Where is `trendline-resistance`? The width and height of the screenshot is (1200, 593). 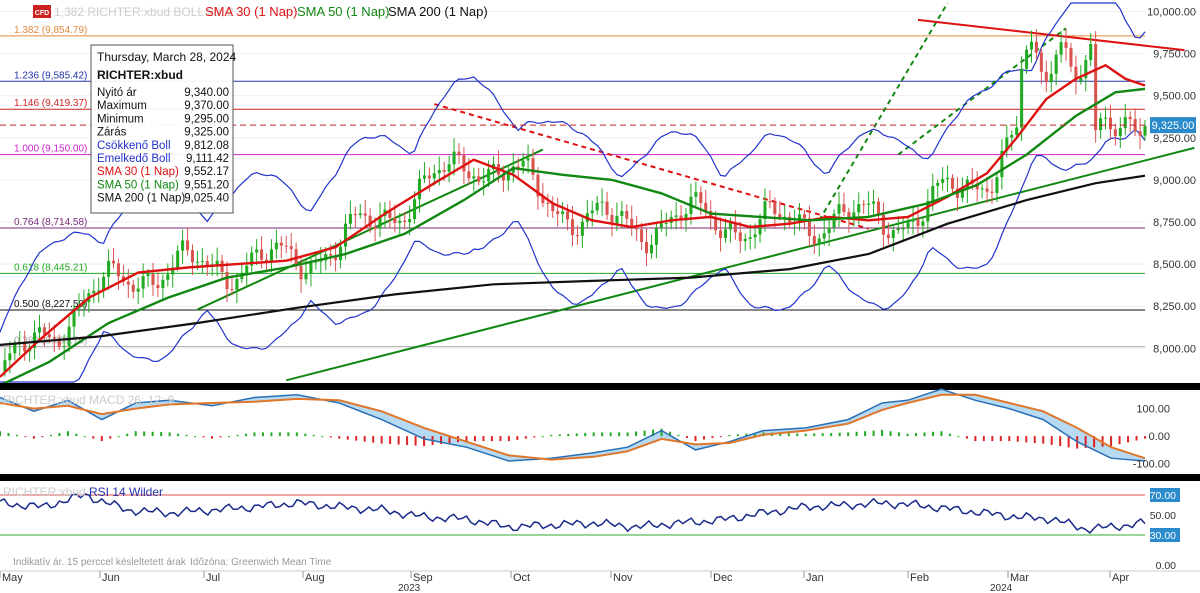 trendline-resistance is located at coordinates (1051, 35).